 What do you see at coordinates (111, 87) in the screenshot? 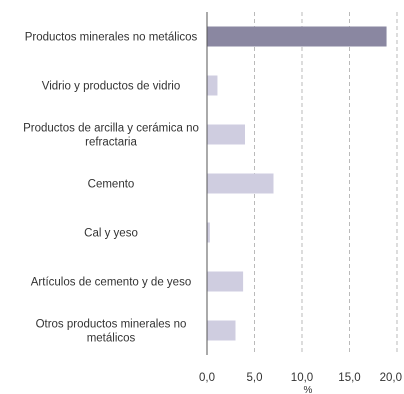
I see `category-label: Vidrio y productos de vidrio` at bounding box center [111, 87].